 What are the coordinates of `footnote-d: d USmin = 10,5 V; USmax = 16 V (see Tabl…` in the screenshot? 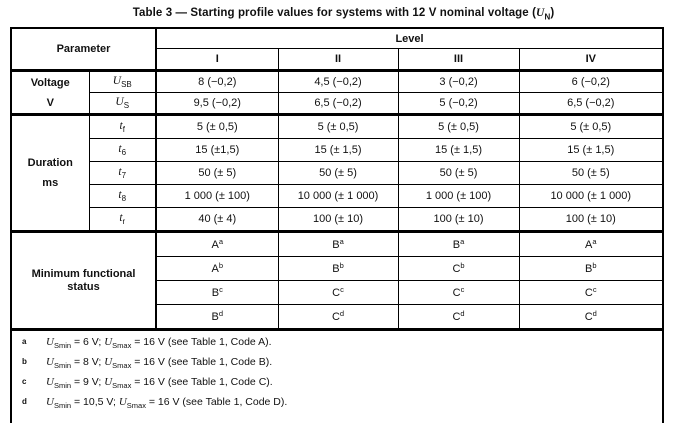 It's located at (337, 406).